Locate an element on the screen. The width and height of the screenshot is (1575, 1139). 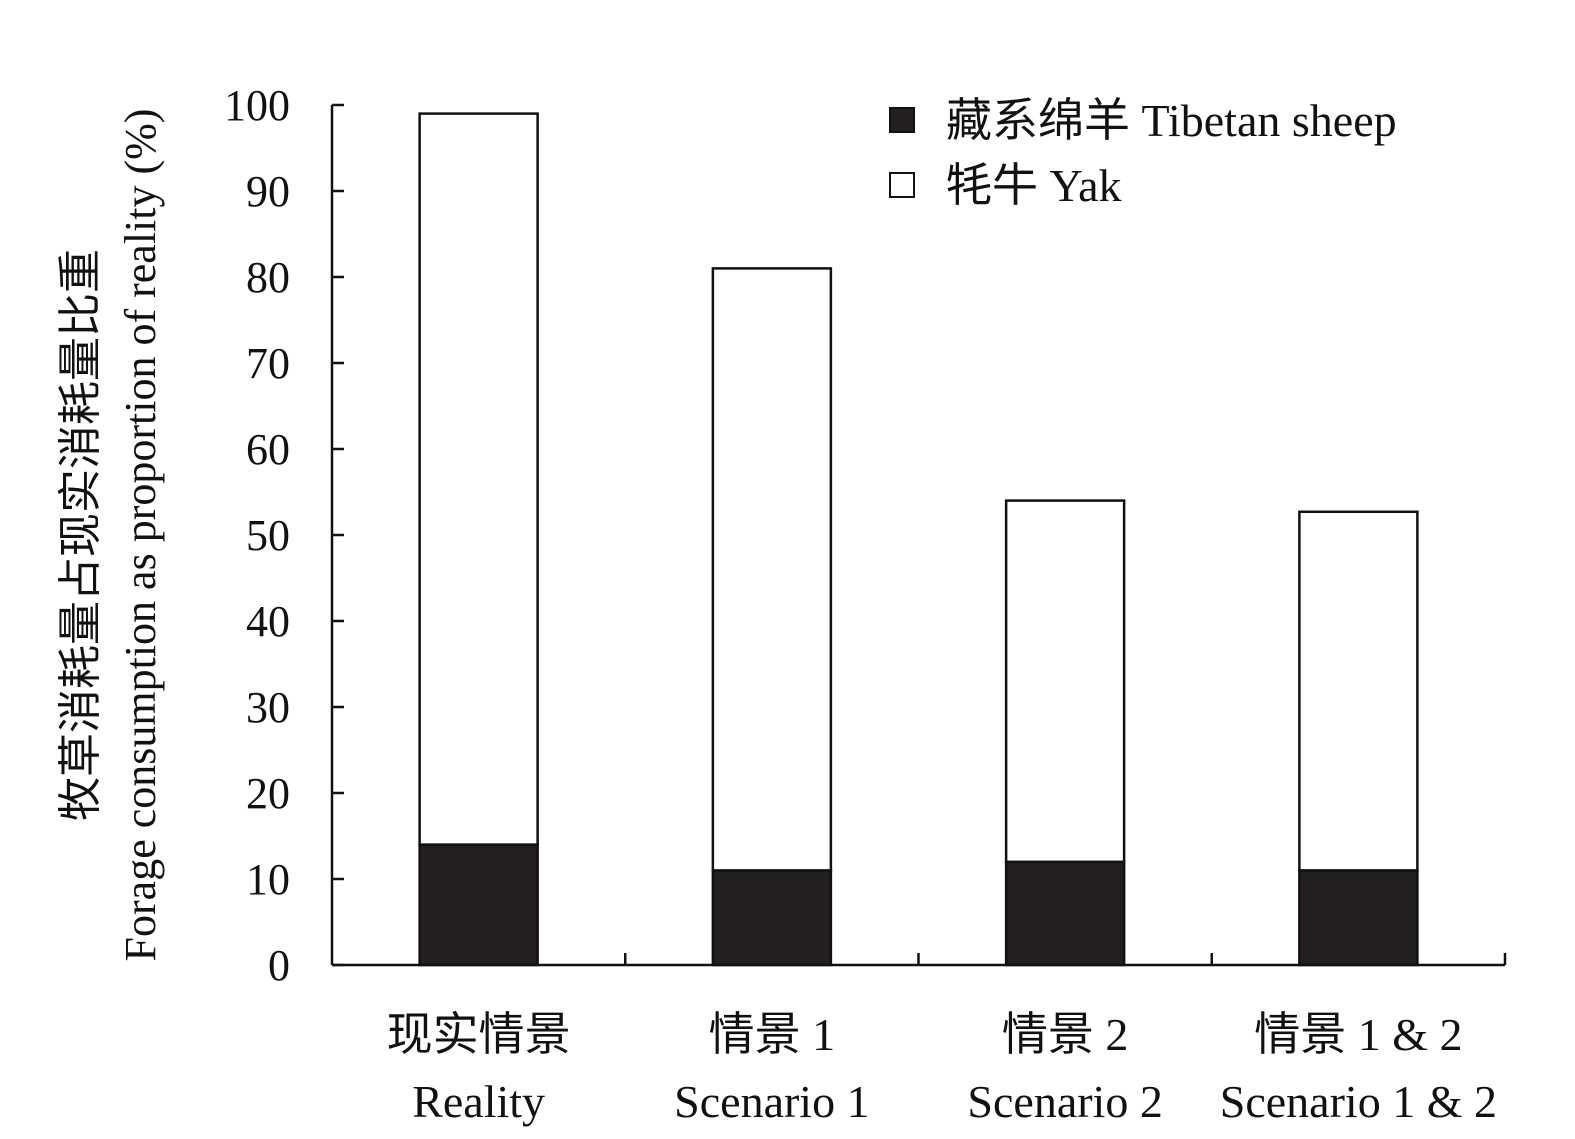
legend-label-yak: 牦牛 Yak is located at coordinates (1034, 185).